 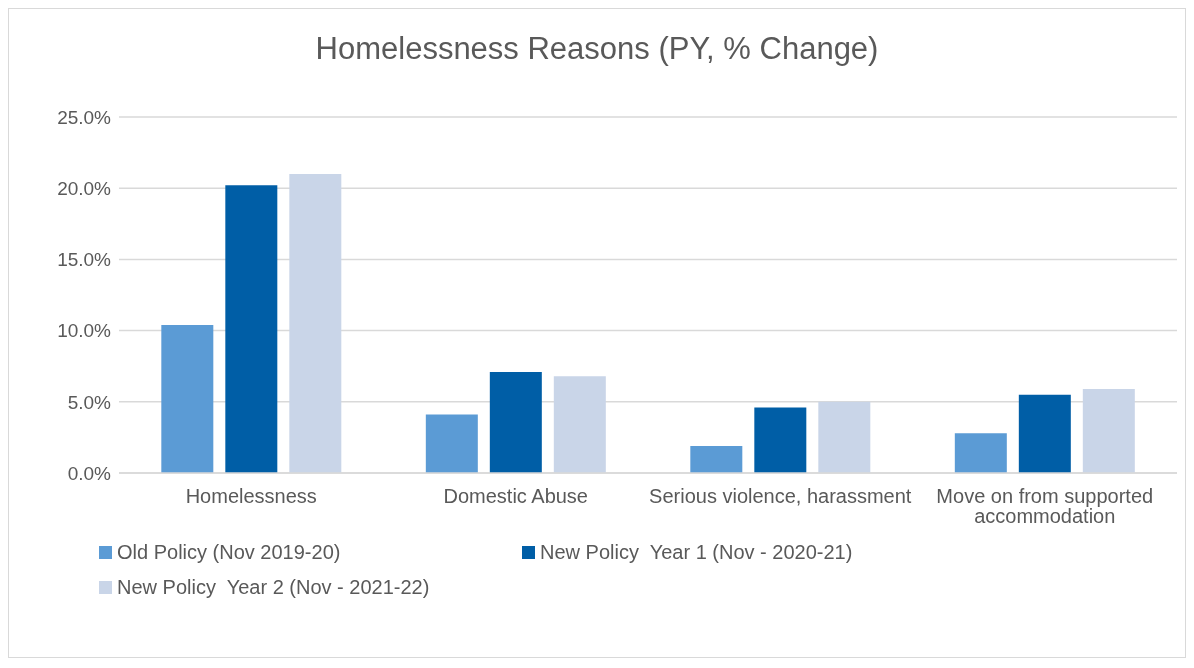 I want to click on y-tick-label: 0.0%, so click(x=89, y=473).